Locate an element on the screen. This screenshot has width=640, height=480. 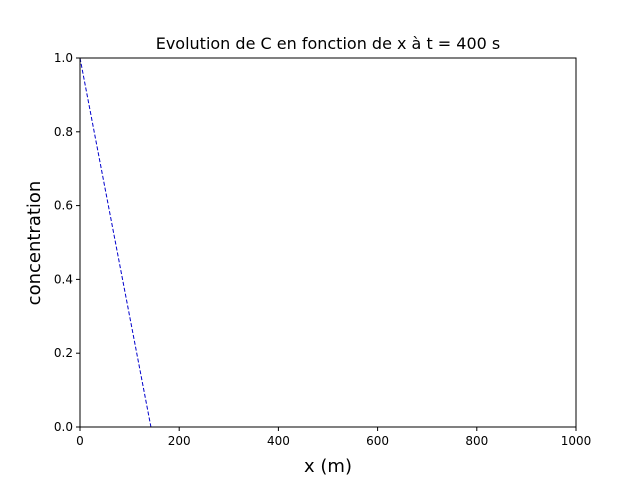
x-tick-label: 400 is located at coordinates (278, 441).